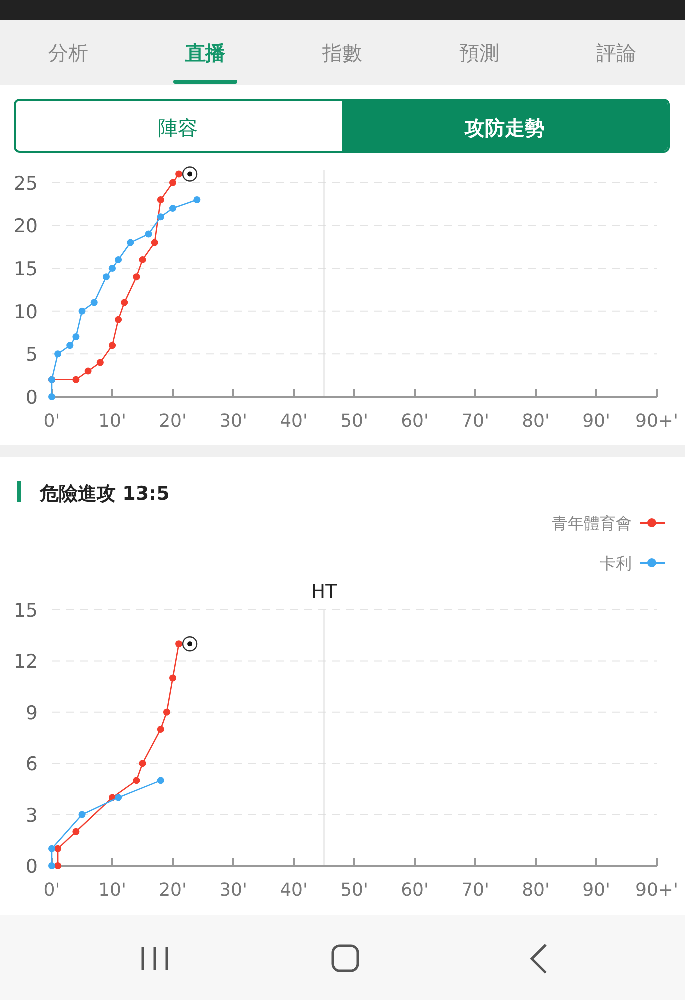 The width and height of the screenshot is (685, 1000). Describe the element at coordinates (616, 563) in the screenshot. I see `legend-label: 卡利` at that location.